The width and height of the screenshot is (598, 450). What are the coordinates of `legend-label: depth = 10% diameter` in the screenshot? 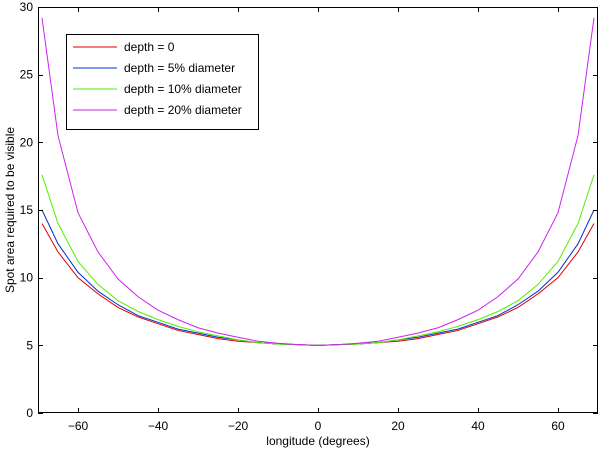 It's located at (183, 89).